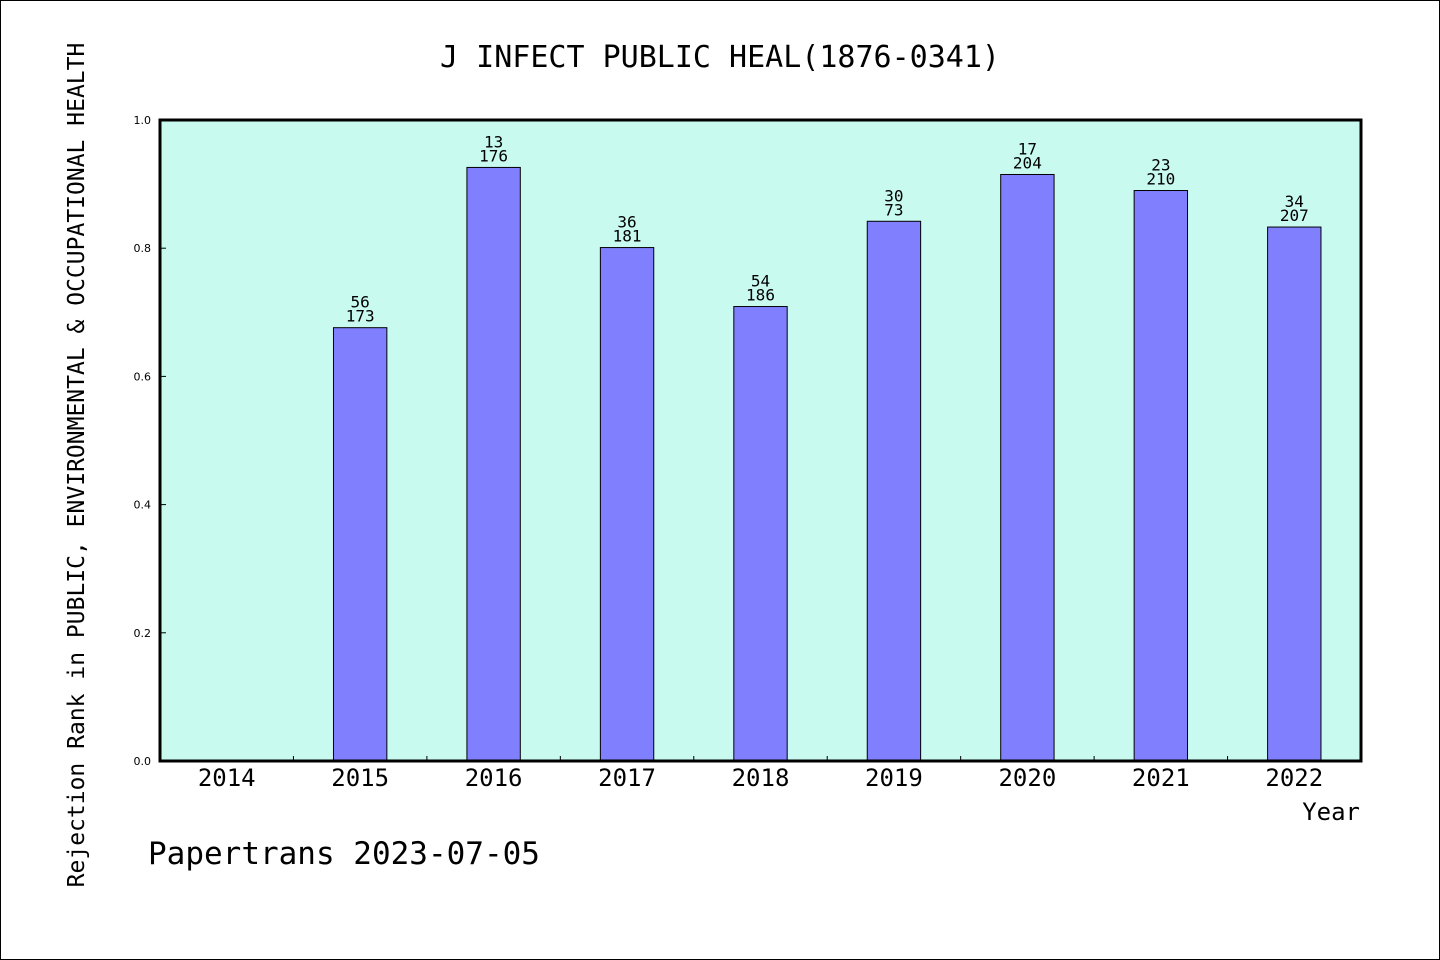 The width and height of the screenshot is (1440, 960). Describe the element at coordinates (1294, 494) in the screenshot. I see `bar-2022` at that location.